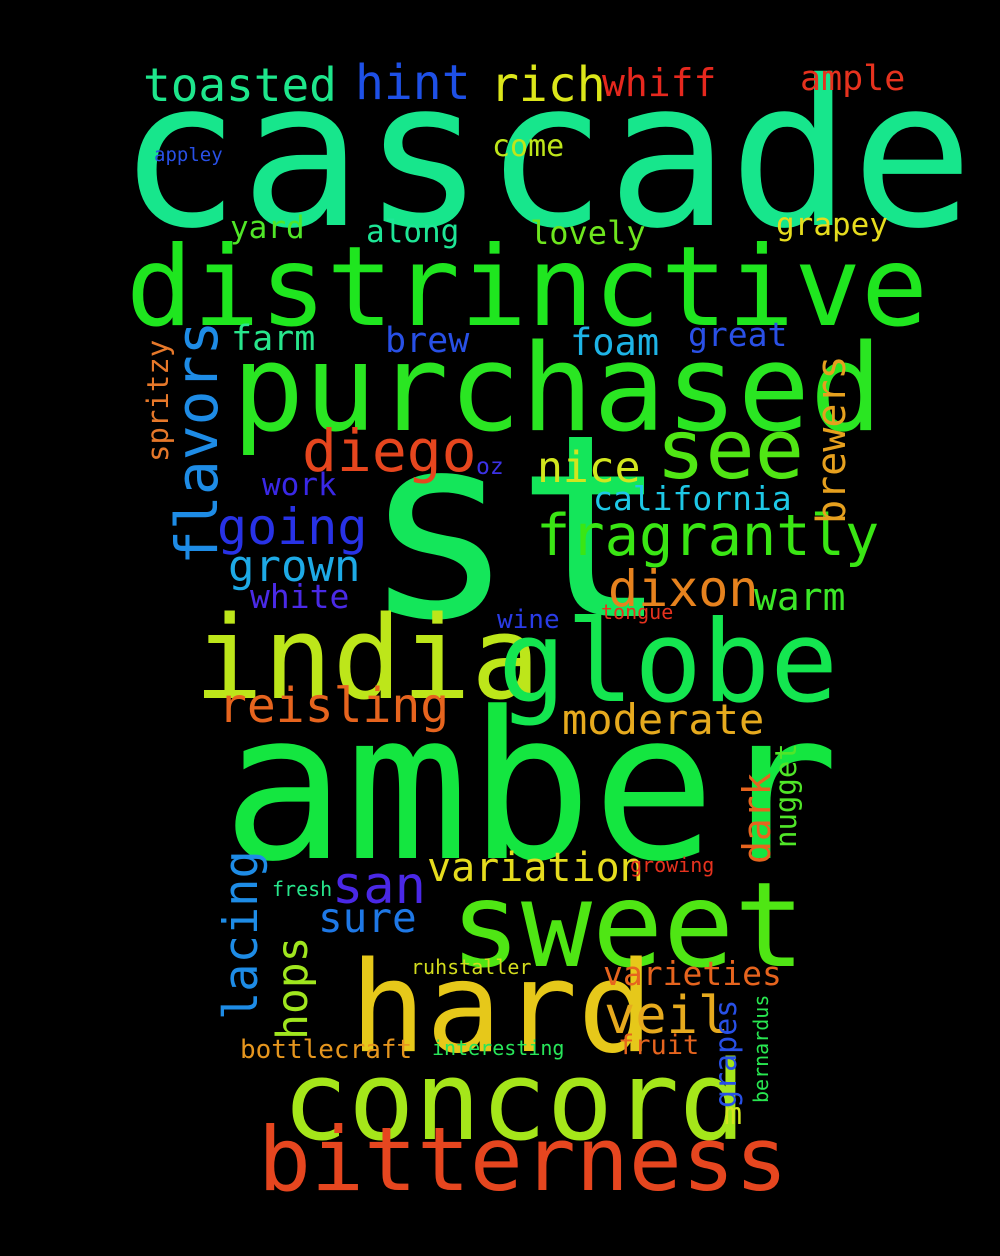  I want to click on word-veil: veil, so click(667, 1016).